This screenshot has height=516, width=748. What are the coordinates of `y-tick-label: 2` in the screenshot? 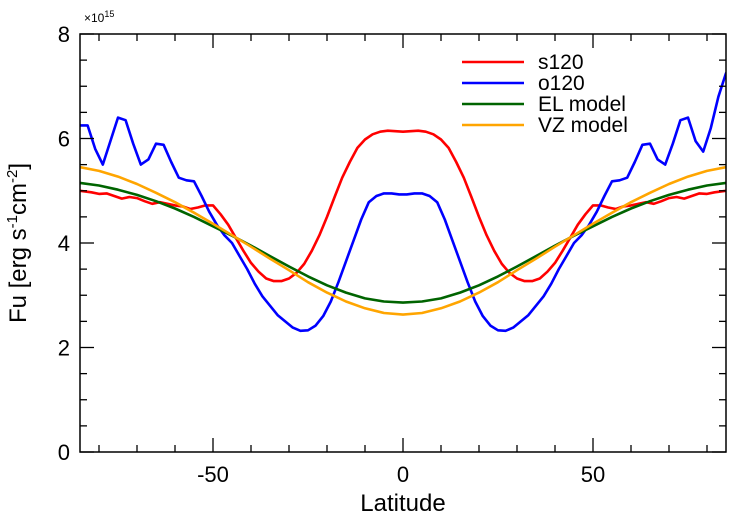 It's located at (64, 348).